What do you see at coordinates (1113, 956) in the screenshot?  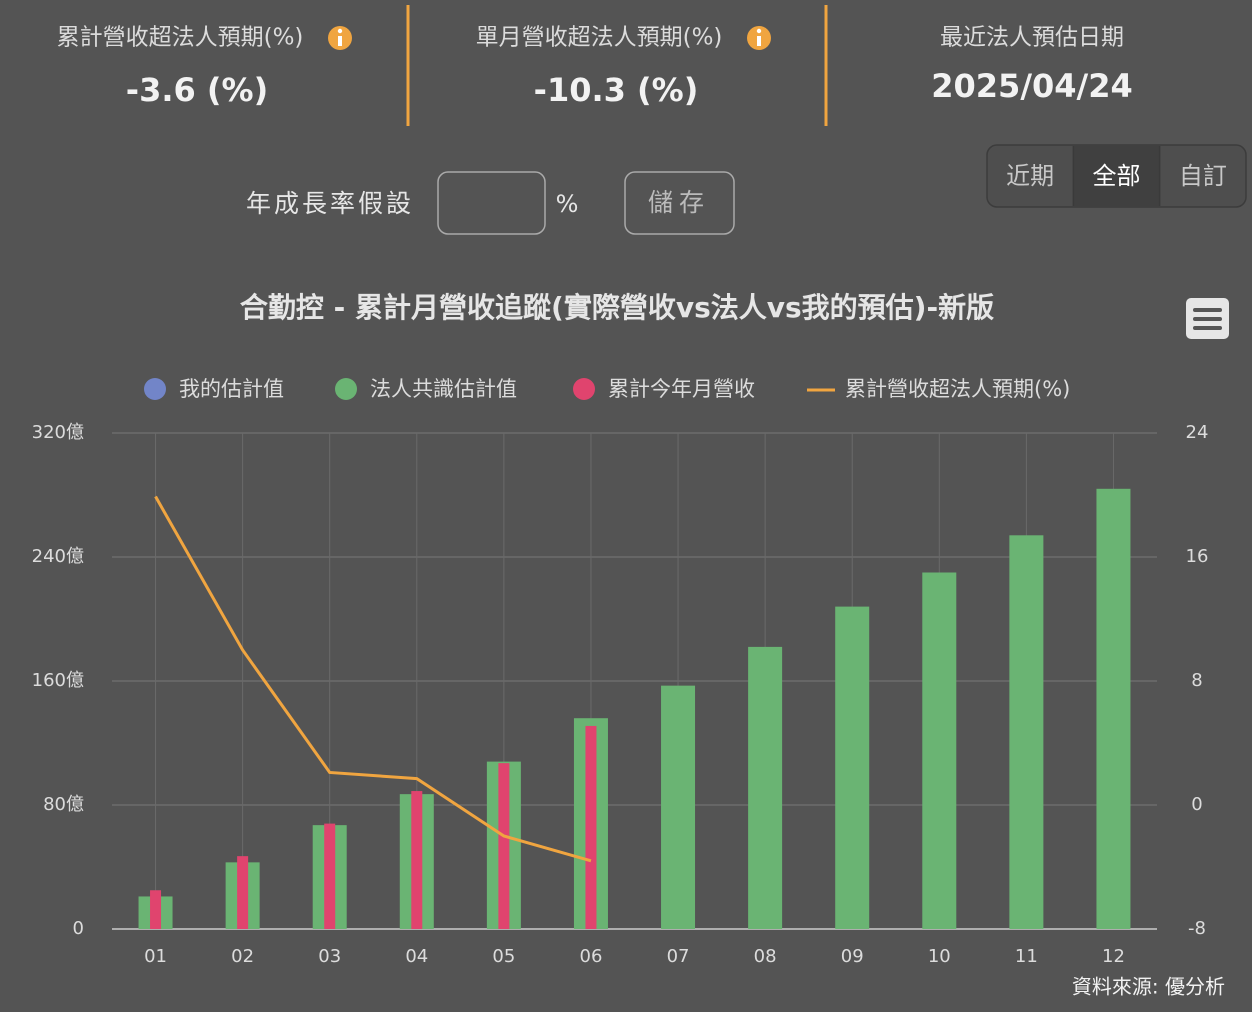 I see `x-tick-label: 12` at bounding box center [1113, 956].